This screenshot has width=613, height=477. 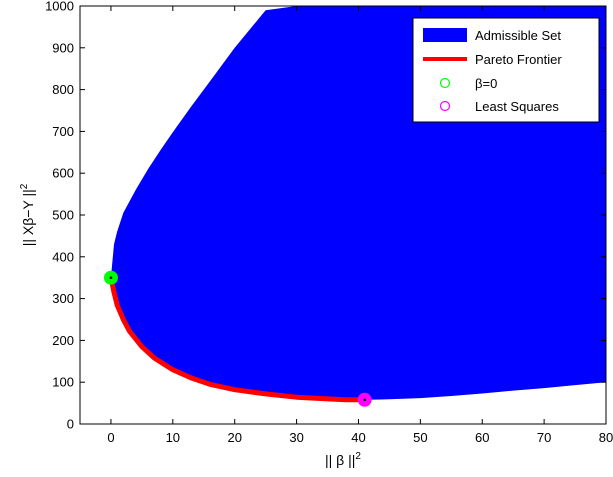 I want to click on x-axis-label: || β ||2, so click(x=343, y=459).